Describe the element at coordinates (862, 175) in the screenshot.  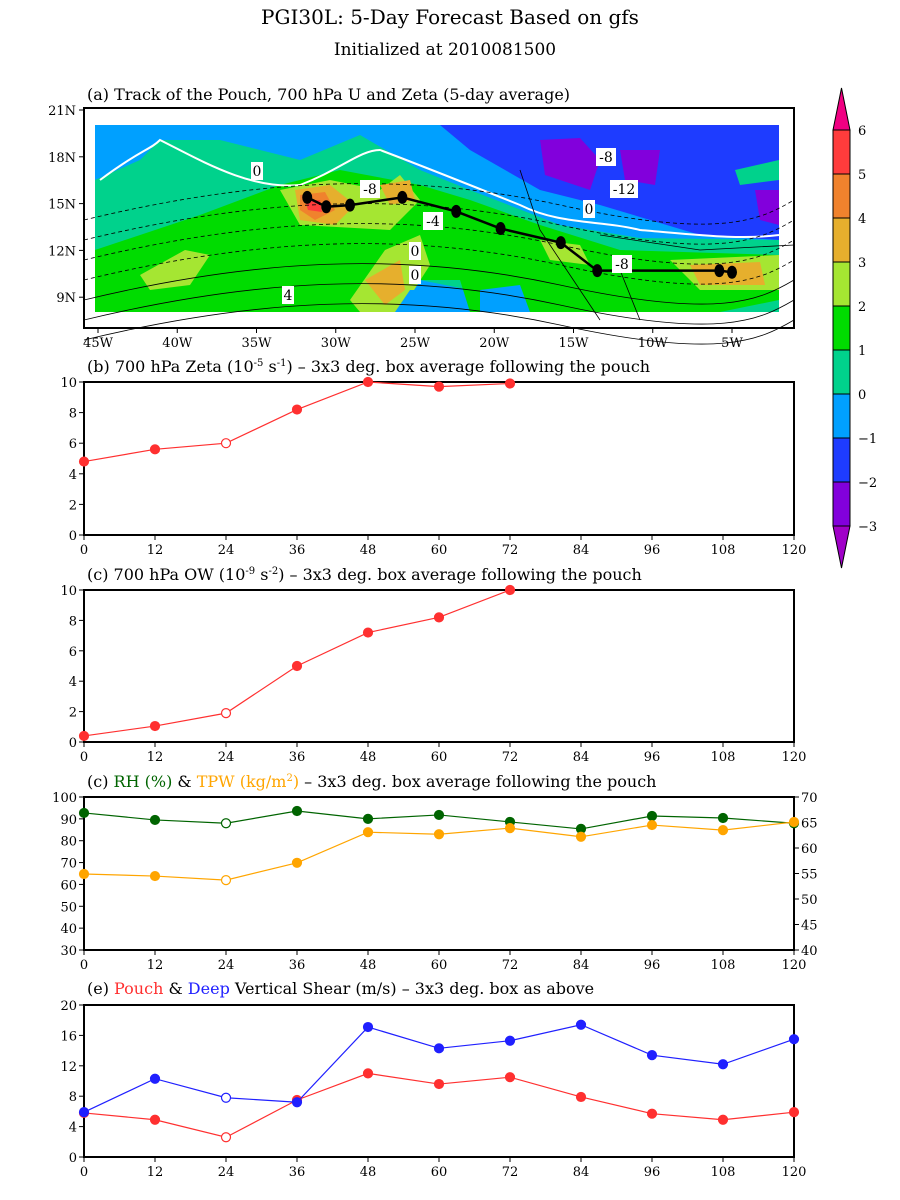
I see `colorbar-label: 5` at that location.